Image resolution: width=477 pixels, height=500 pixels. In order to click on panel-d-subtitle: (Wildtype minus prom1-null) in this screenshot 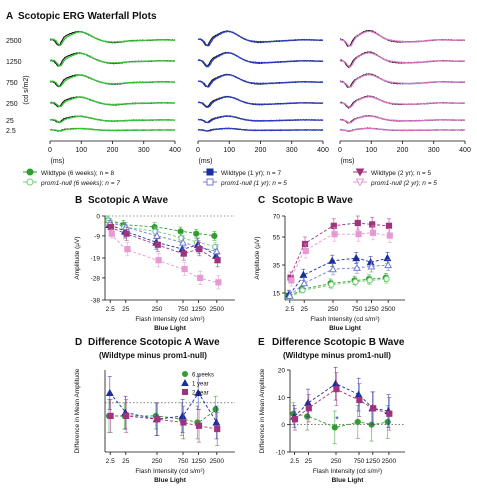, I will do `click(153, 355)`.